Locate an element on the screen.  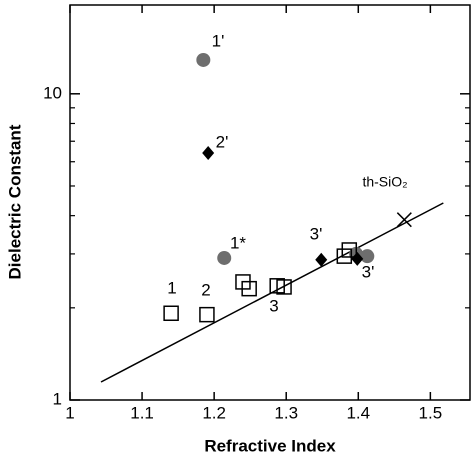
x-tick-label: 1 is located at coordinates (69, 412).